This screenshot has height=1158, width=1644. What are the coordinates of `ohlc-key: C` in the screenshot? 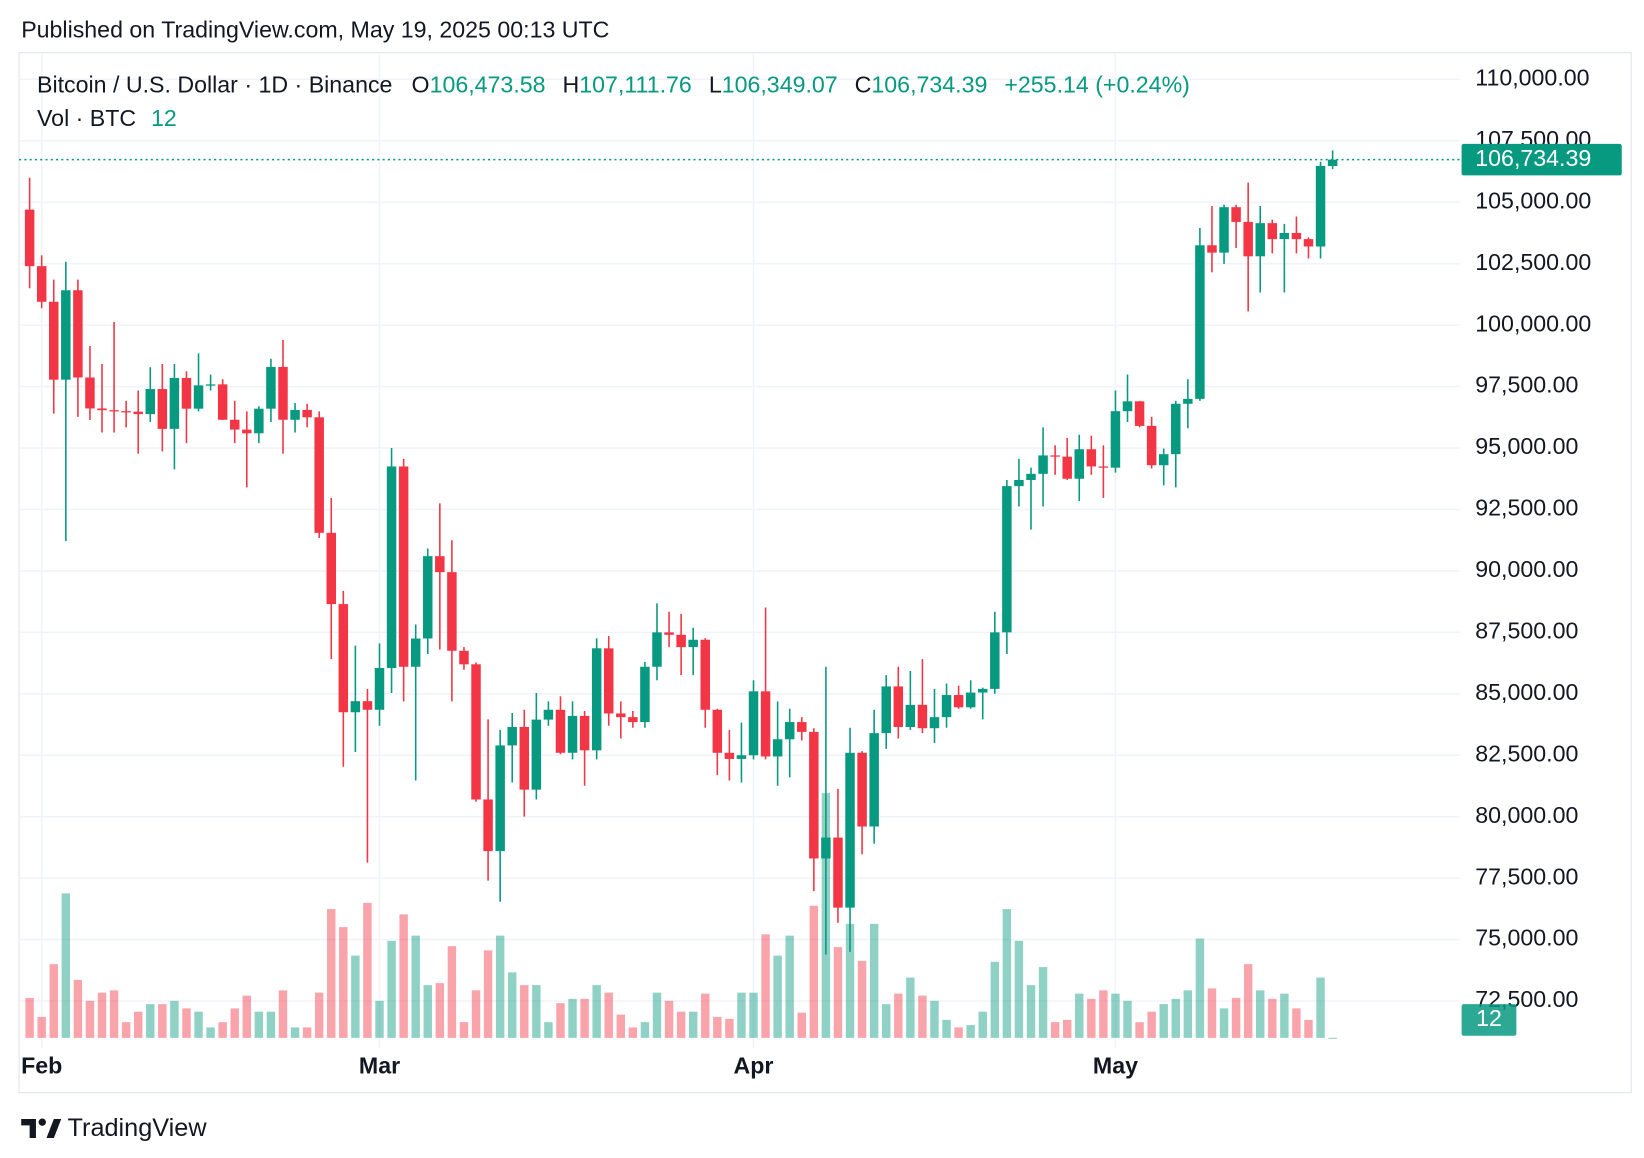 It's located at (863, 85).